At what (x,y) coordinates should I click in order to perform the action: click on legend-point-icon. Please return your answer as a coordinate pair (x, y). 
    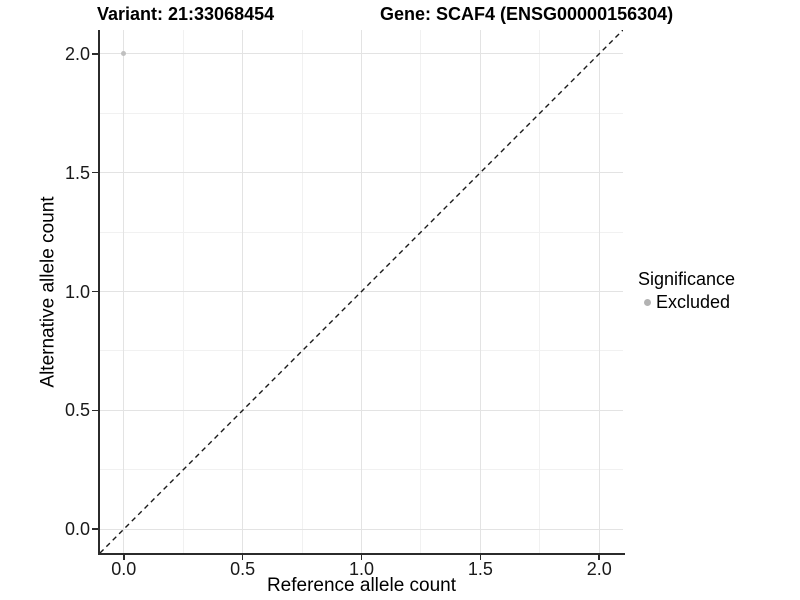
    Looking at the image, I should click on (647, 302).